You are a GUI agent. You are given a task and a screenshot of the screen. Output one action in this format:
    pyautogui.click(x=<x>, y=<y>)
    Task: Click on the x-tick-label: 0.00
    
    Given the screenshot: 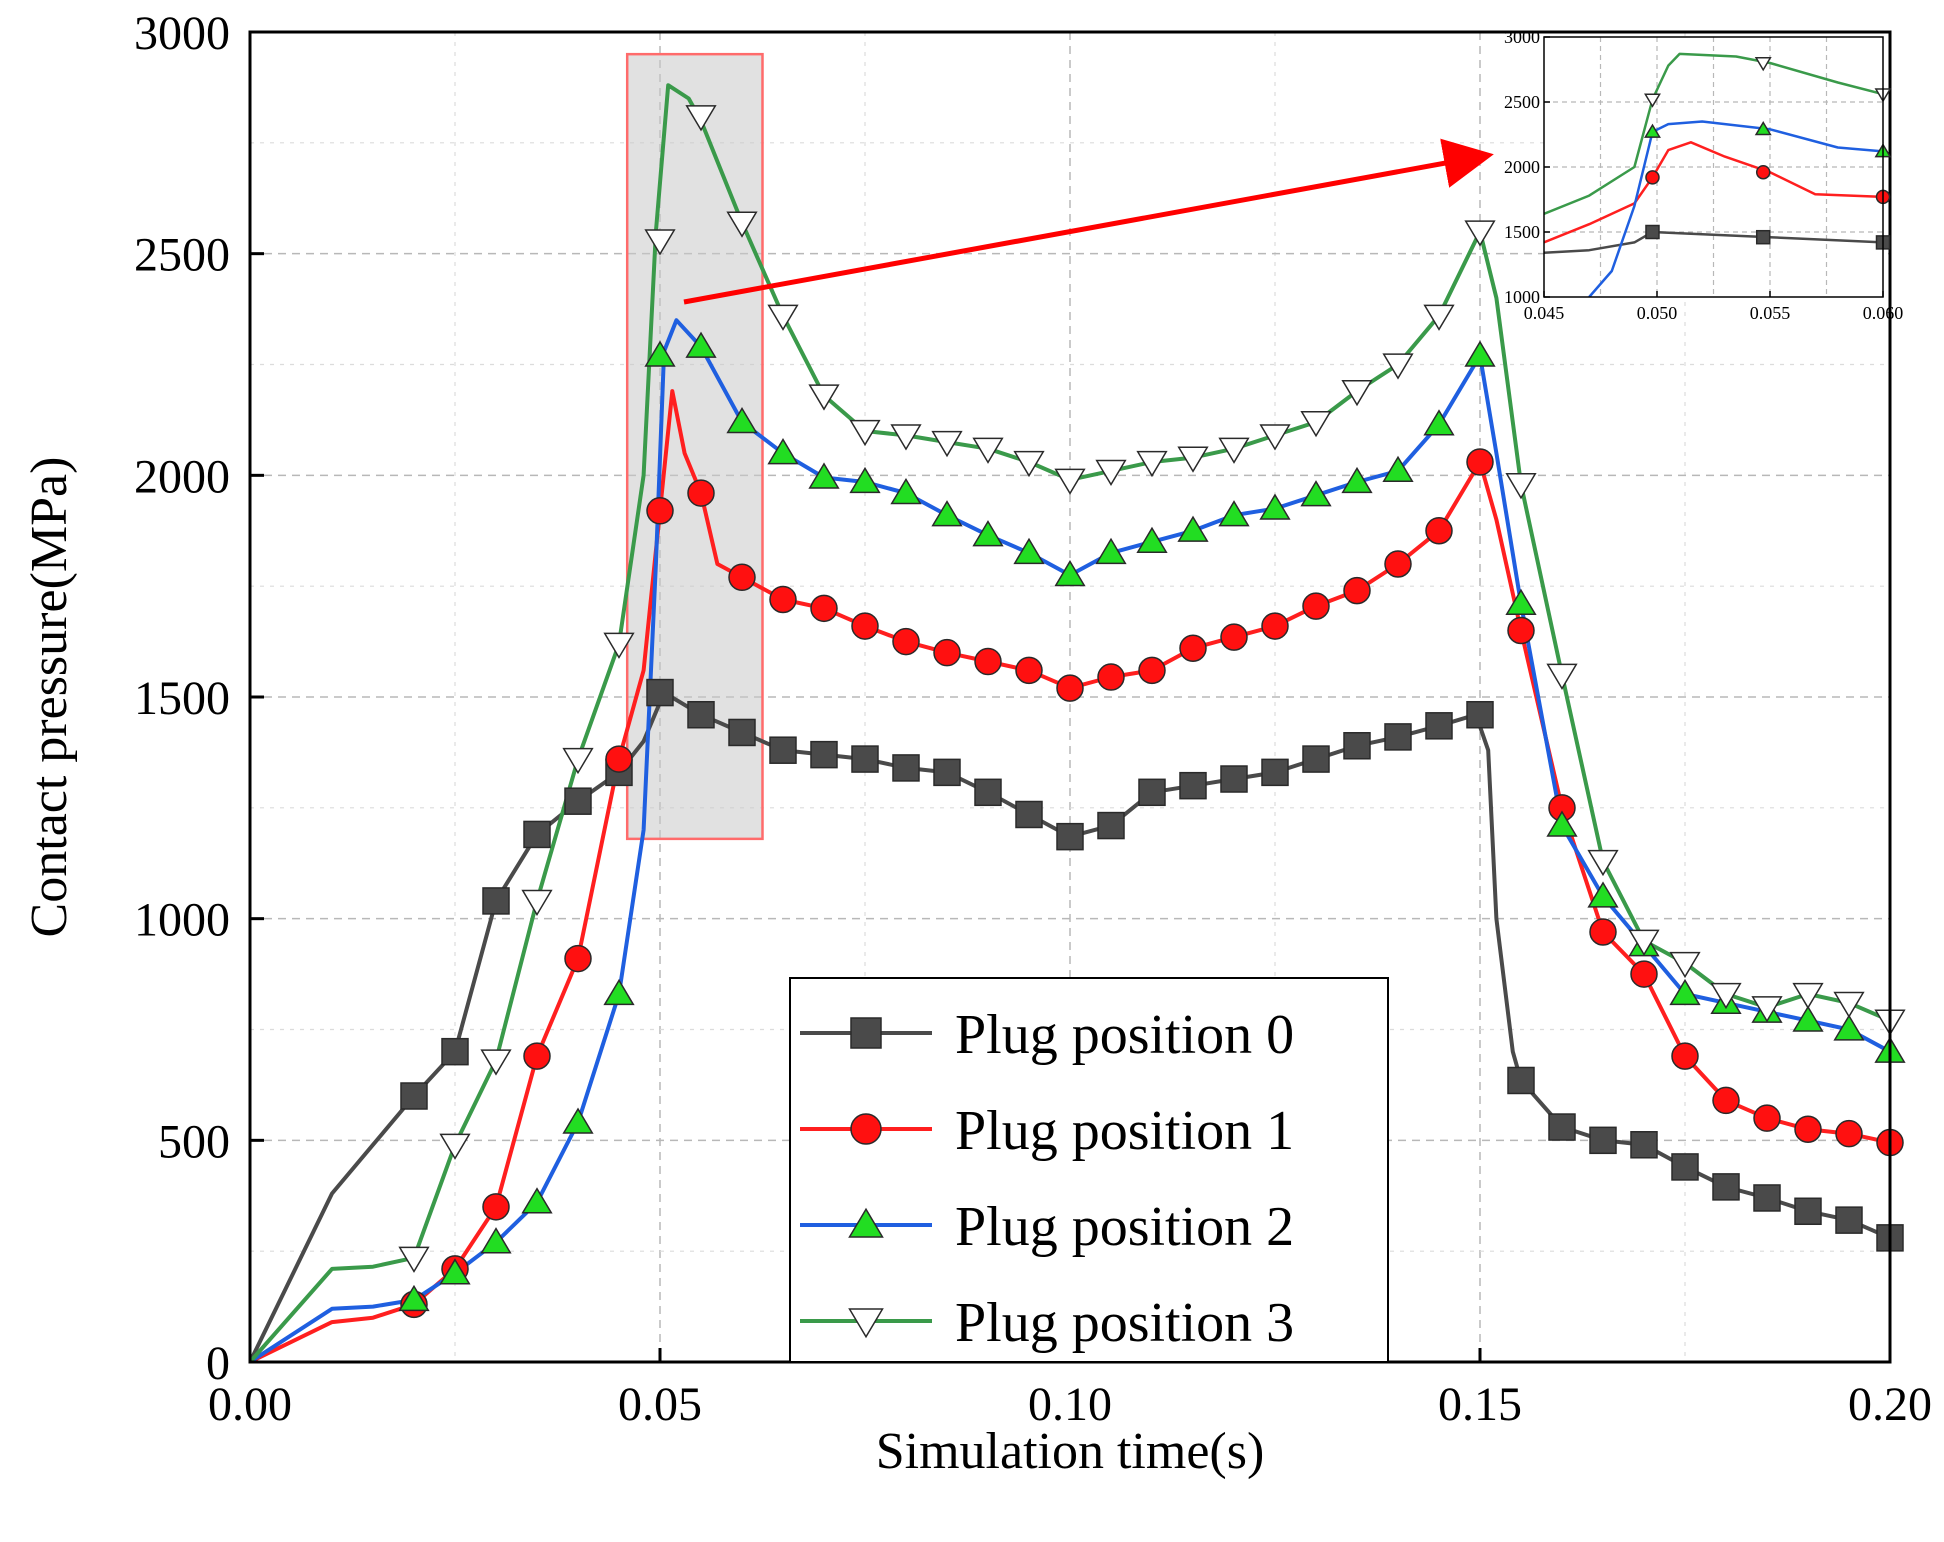 What is the action you would take?
    pyautogui.click(x=250, y=1404)
    